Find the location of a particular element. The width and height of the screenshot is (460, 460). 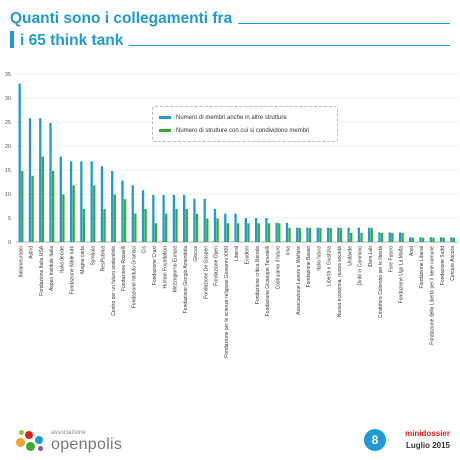

publication-date: Luglio 2015 is located at coordinates (427, 445).